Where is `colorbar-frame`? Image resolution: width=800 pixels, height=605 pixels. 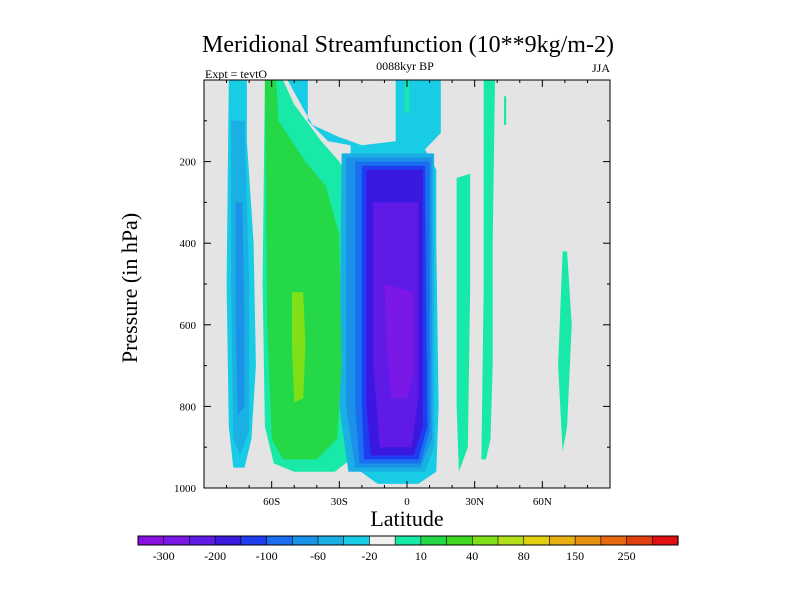
colorbar-frame is located at coordinates (408, 540).